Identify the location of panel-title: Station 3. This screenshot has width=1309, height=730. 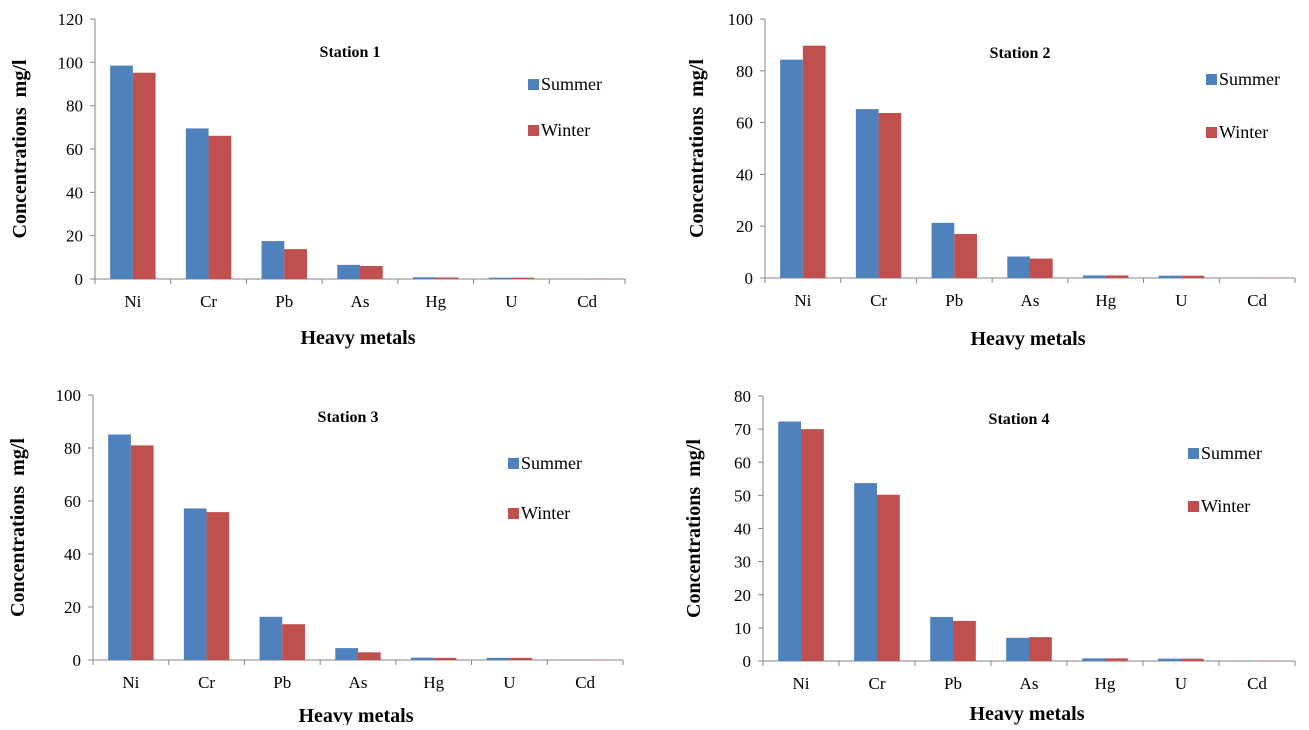
(348, 417).